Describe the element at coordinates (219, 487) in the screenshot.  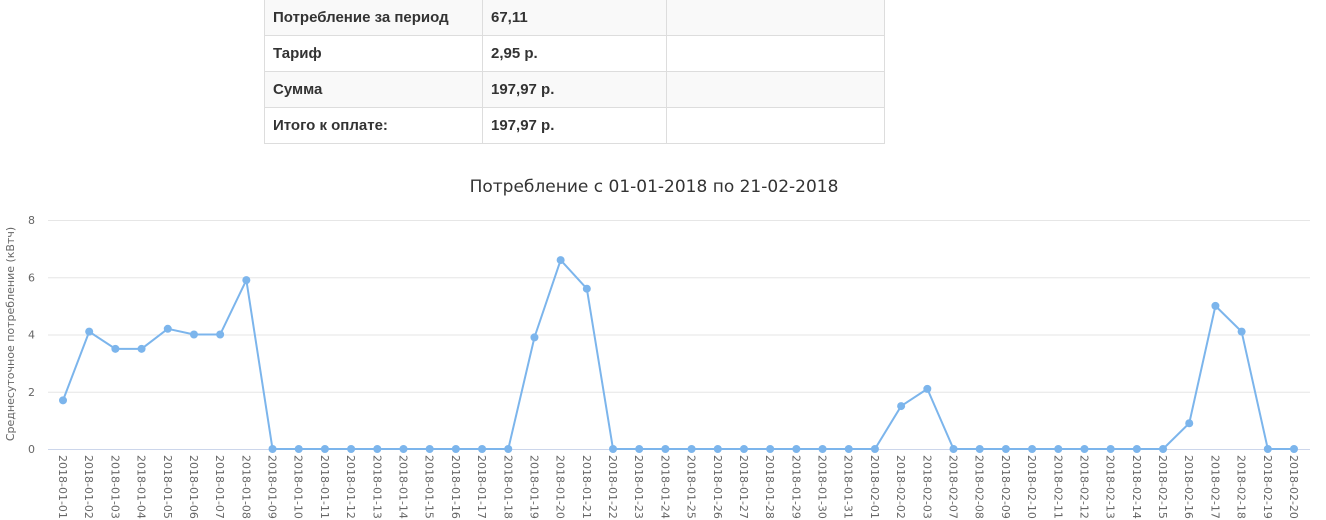
I see `x-tick-label: 2018-01-07` at that location.